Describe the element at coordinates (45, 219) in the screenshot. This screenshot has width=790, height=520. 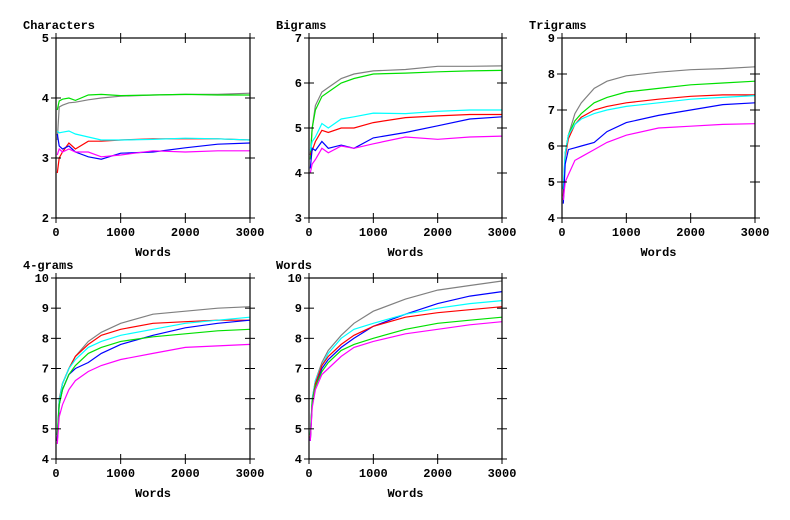
I see `y-tick-label: 2` at that location.